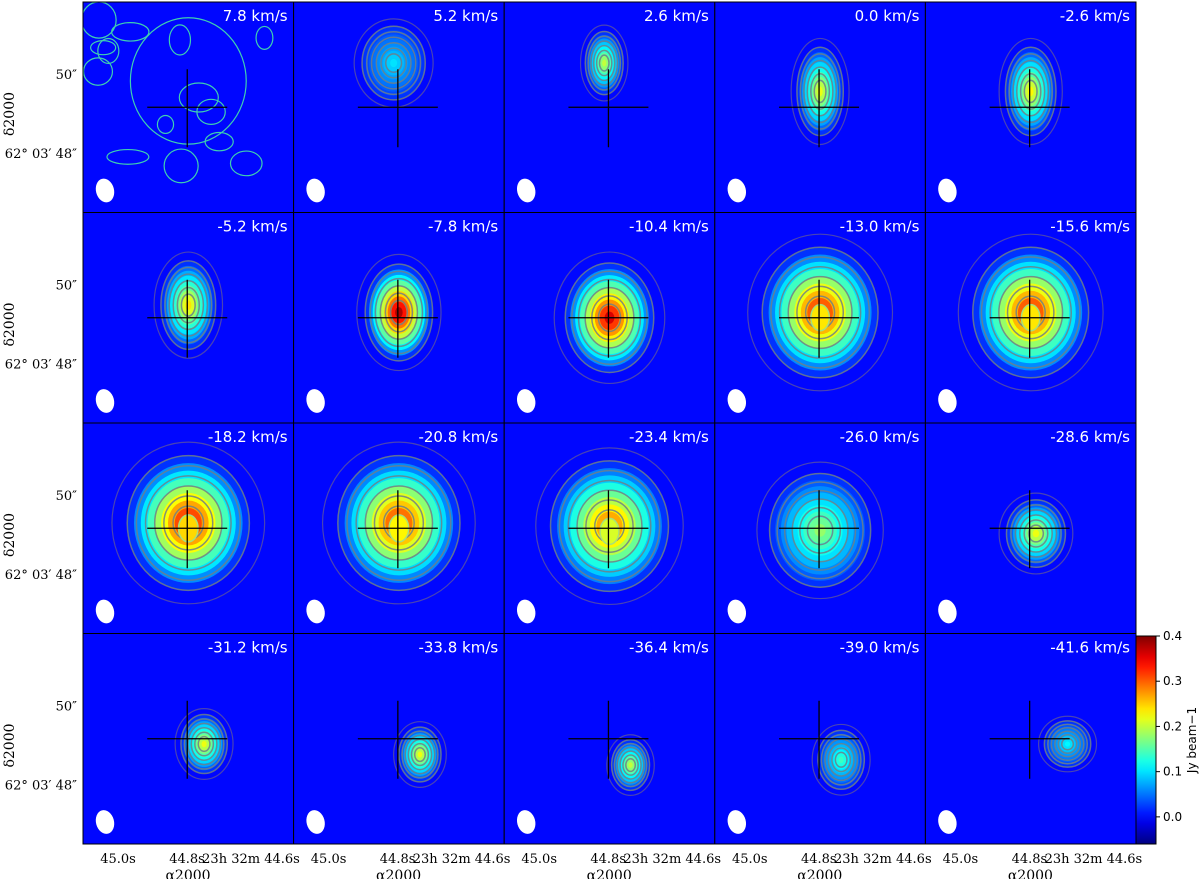 The image size is (1200, 879). I want to click on velocity-label: 7.8 km/s, so click(255, 16).